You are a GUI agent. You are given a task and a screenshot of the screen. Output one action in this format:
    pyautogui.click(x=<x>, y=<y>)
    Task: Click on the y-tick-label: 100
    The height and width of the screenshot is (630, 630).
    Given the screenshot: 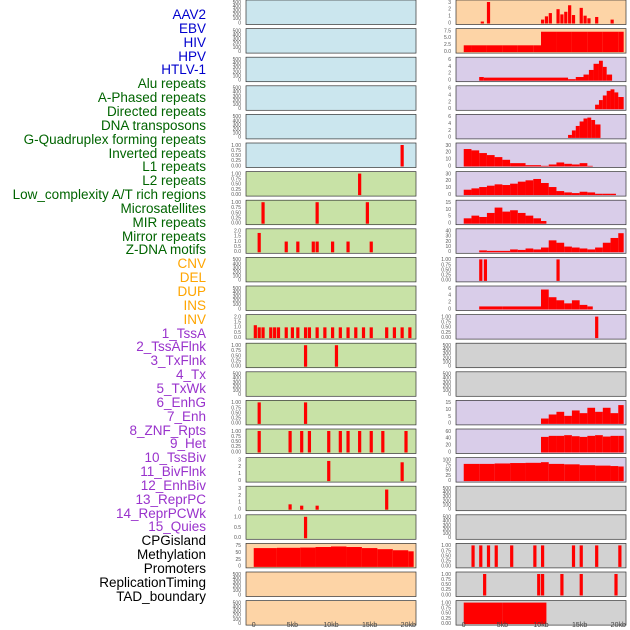 What is the action you would take?
    pyautogui.click(x=447, y=362)
    